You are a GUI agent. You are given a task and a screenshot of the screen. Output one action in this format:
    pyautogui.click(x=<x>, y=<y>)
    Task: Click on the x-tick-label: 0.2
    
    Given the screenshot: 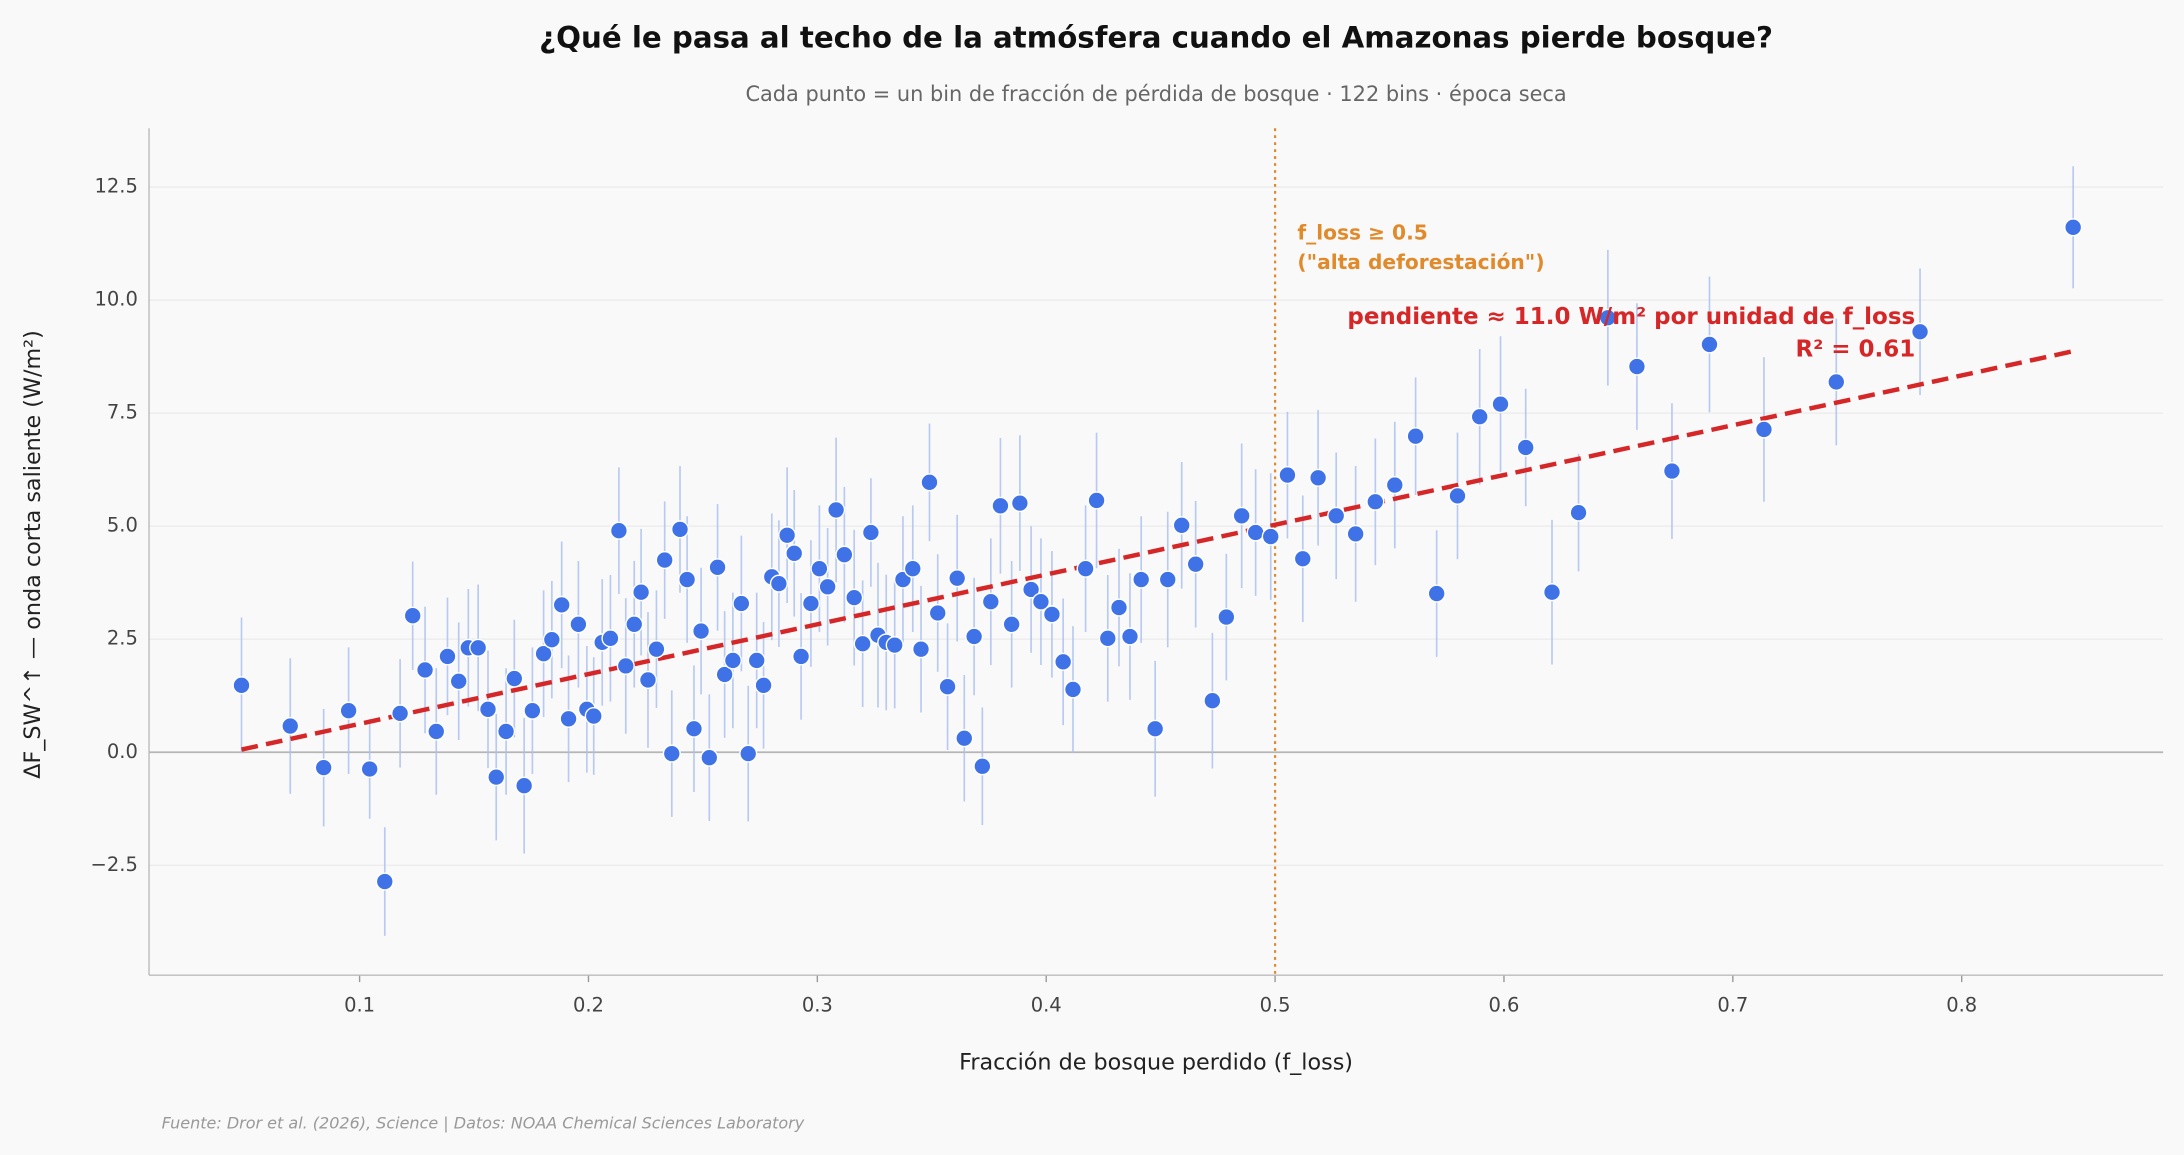 What is the action you would take?
    pyautogui.click(x=588, y=1004)
    